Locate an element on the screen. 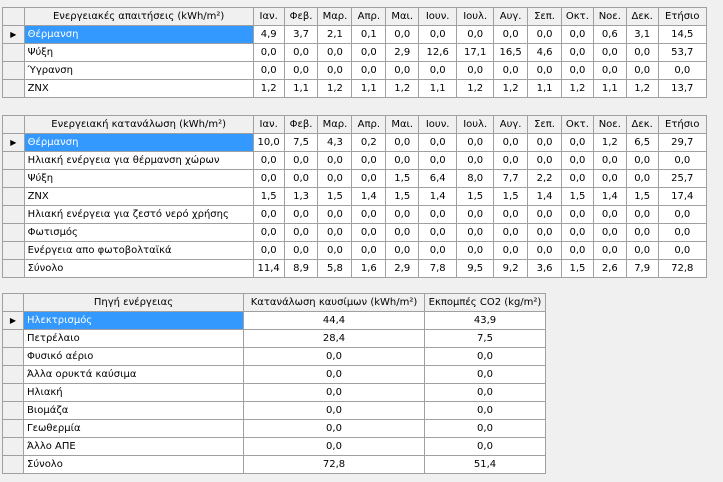 The width and height of the screenshot is (723, 482). value-cell: 9,2 is located at coordinates (511, 268).